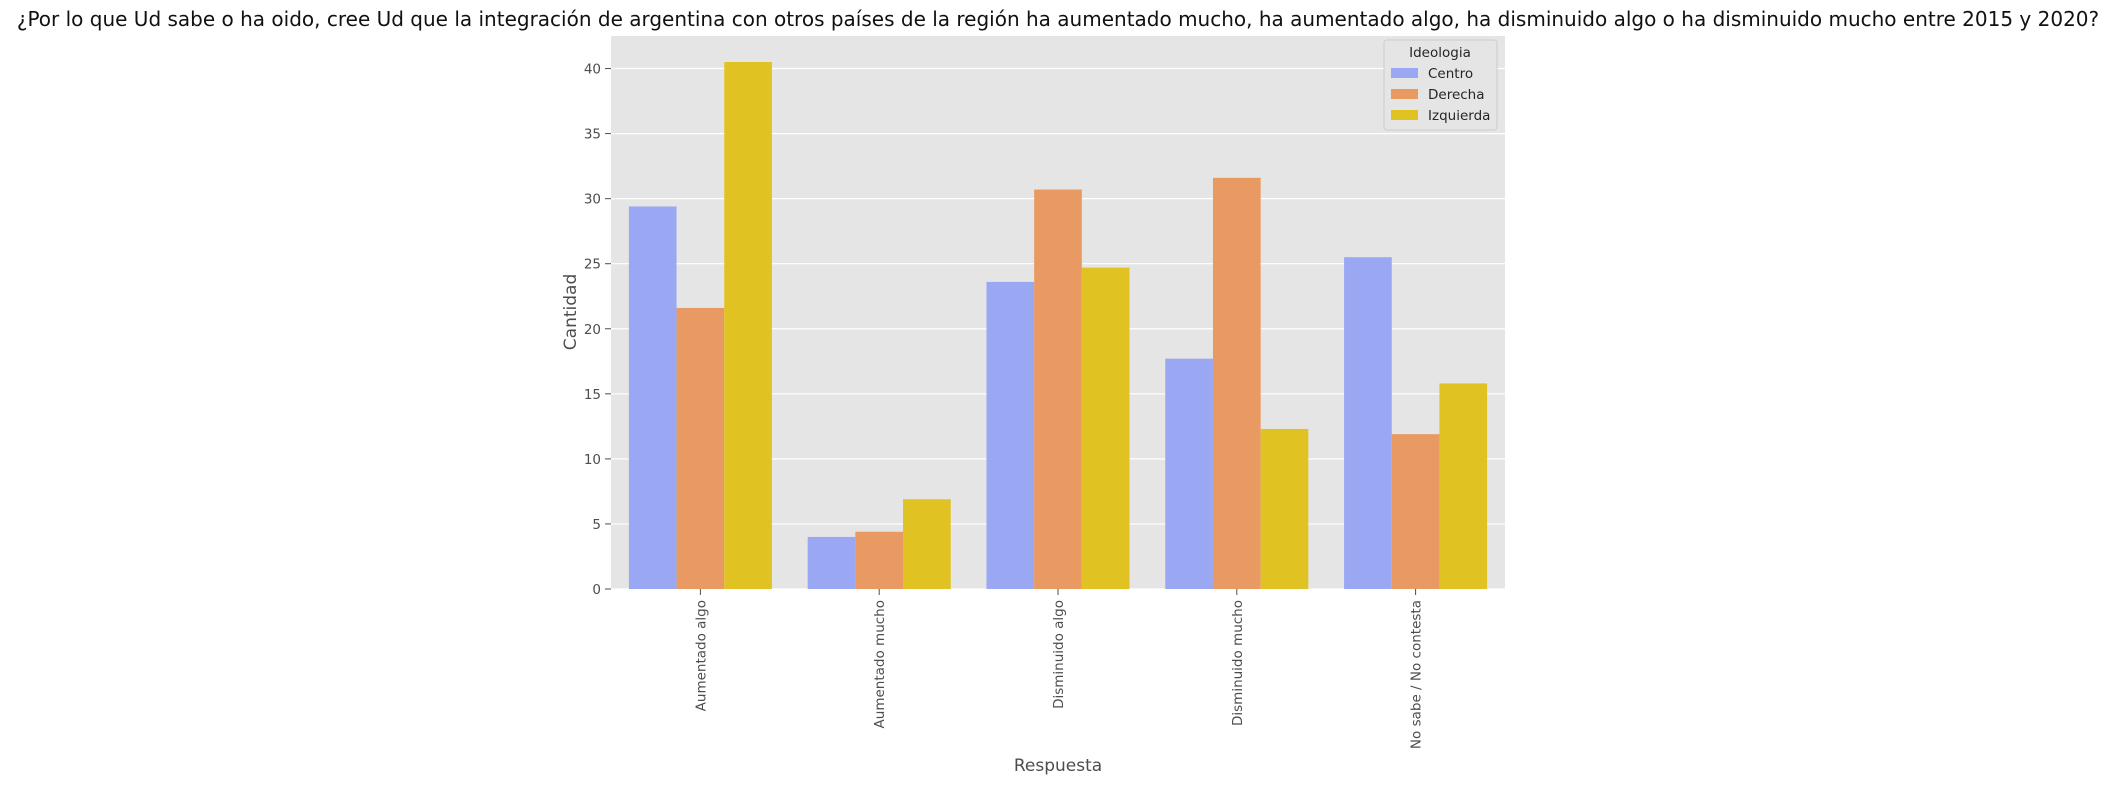  What do you see at coordinates (880, 664) in the screenshot?
I see `x-tick-label: Aumentado mucho` at bounding box center [880, 664].